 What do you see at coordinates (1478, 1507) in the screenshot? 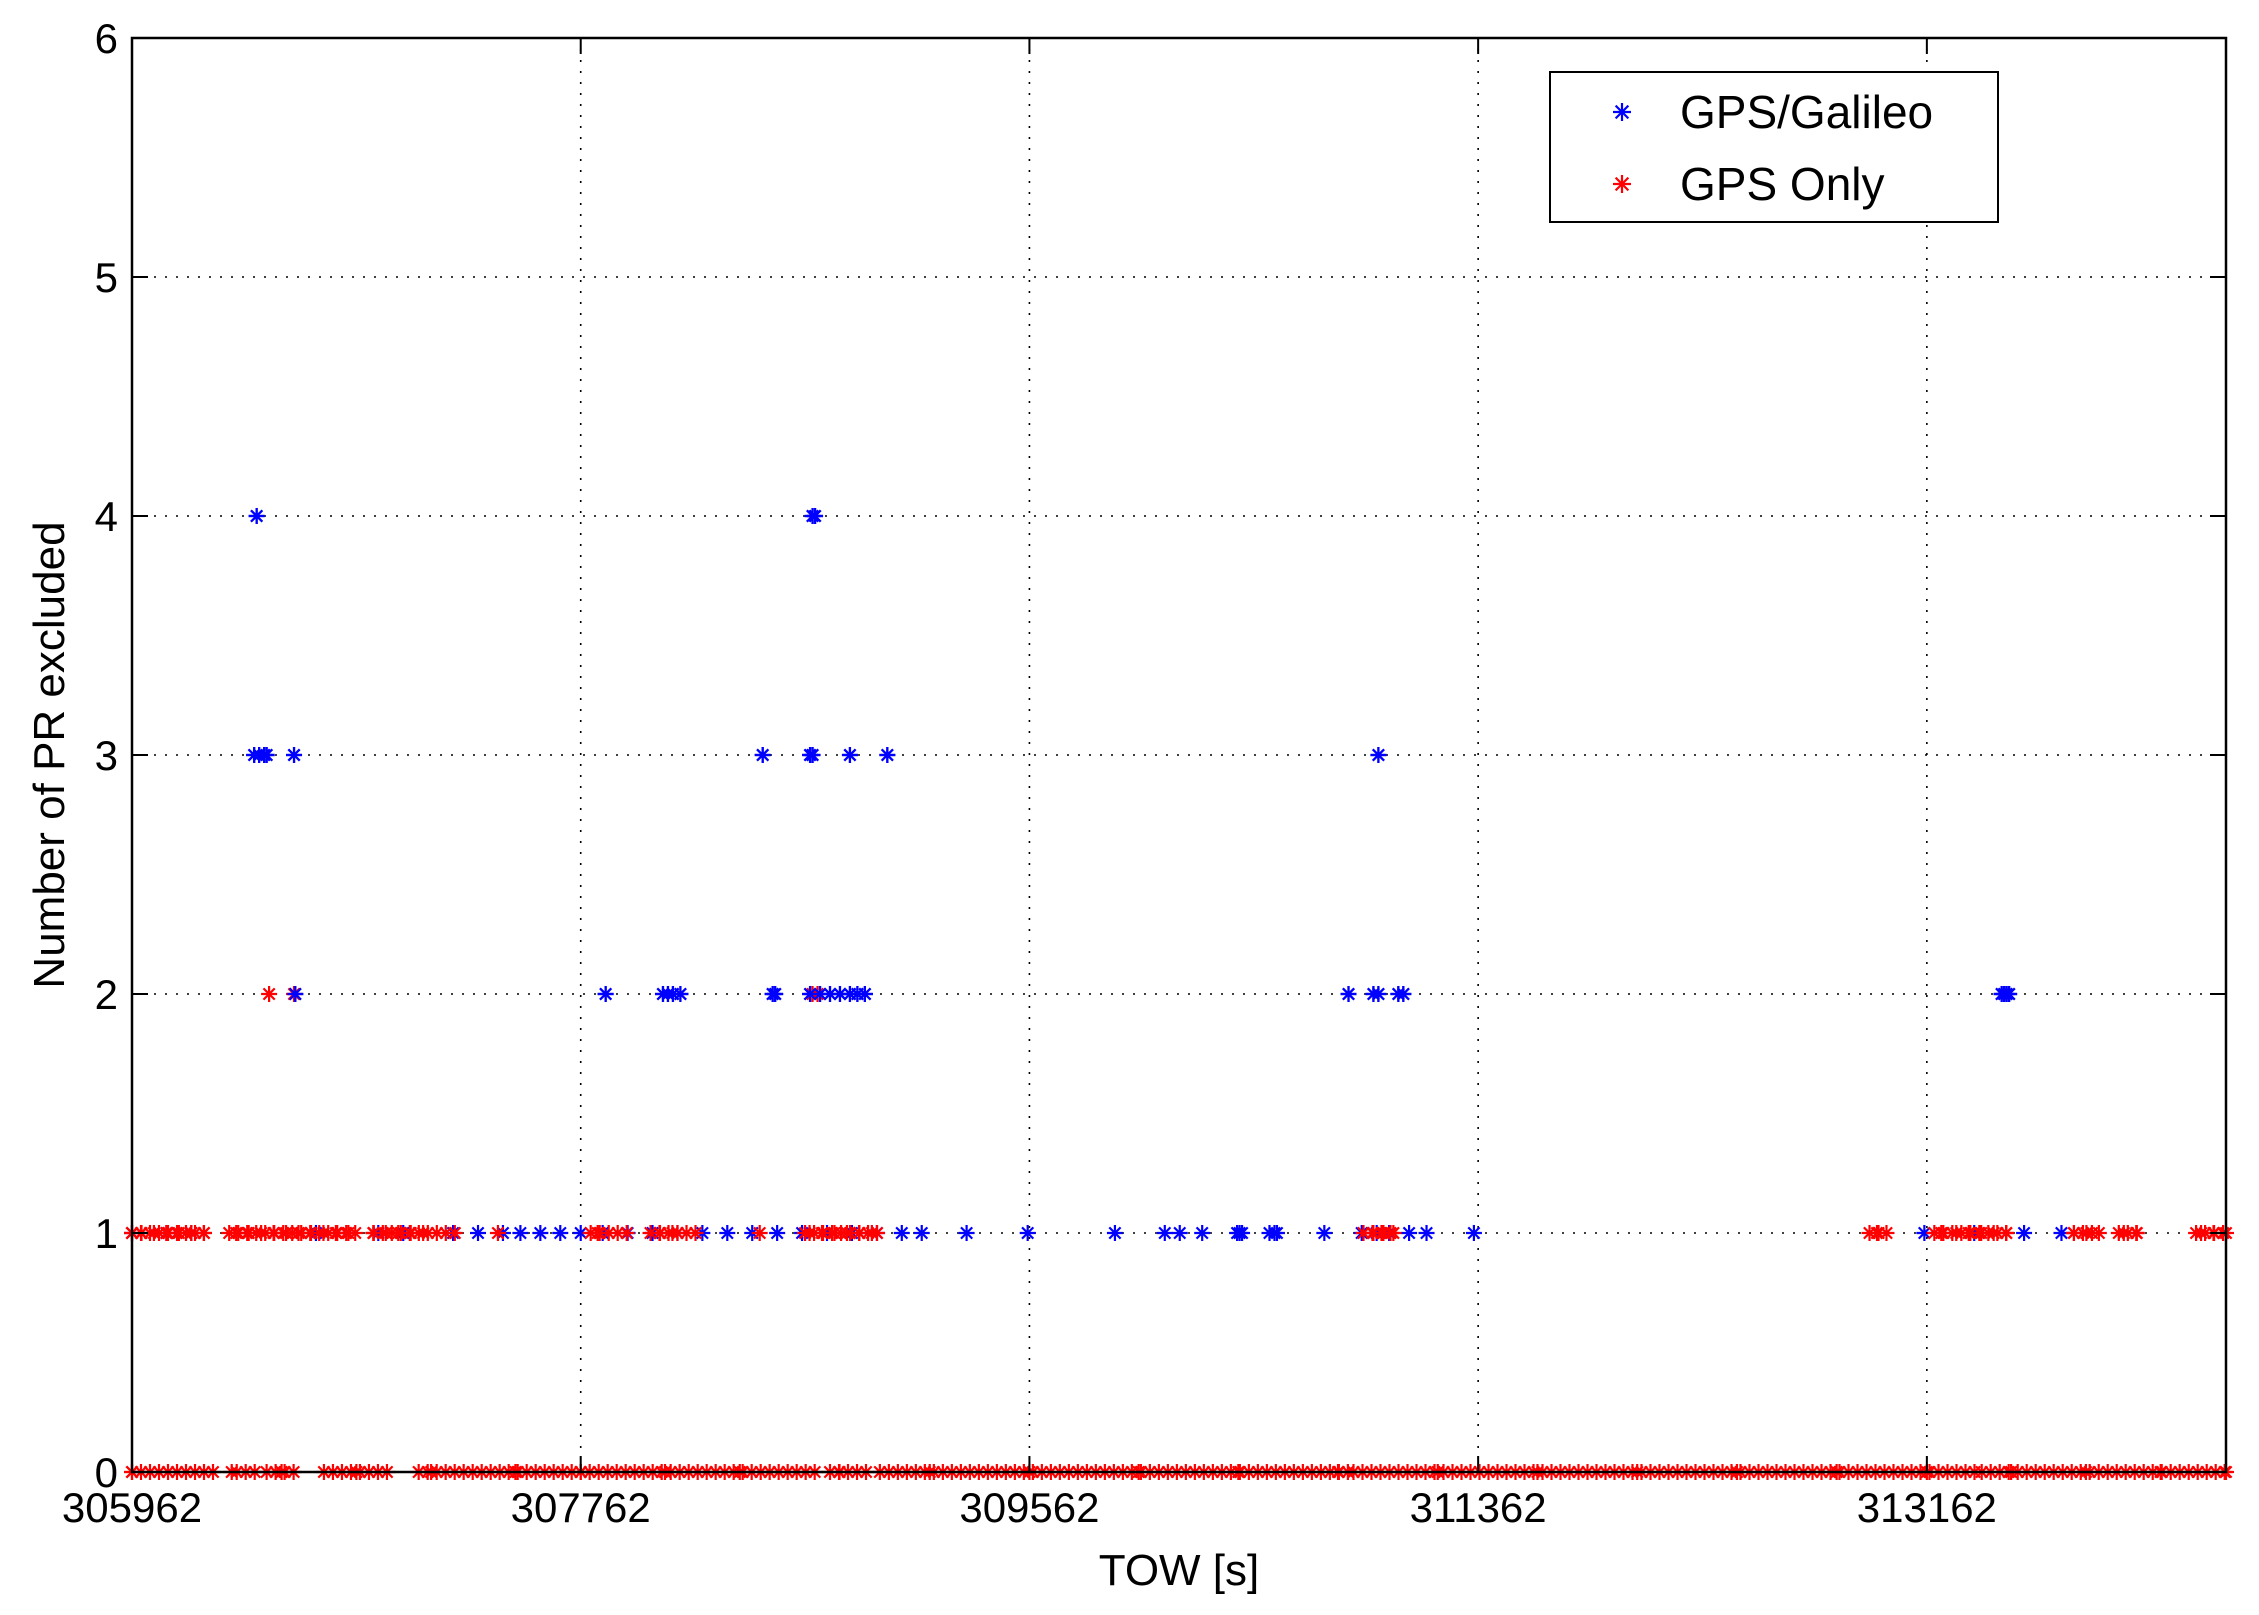
I see `x-tick-label: 311362` at bounding box center [1478, 1507].